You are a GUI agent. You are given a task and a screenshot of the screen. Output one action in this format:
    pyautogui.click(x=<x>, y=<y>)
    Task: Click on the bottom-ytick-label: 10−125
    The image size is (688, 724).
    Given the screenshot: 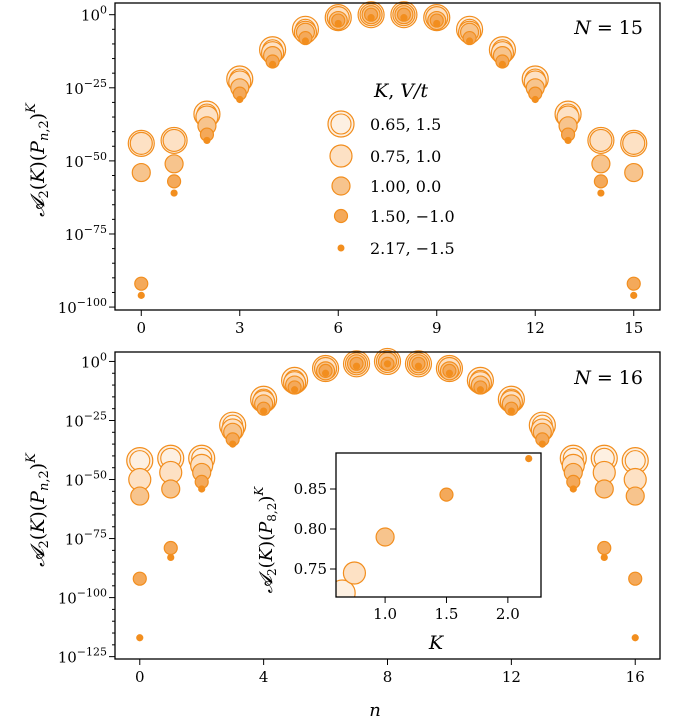 What is the action you would take?
    pyautogui.click(x=82, y=656)
    